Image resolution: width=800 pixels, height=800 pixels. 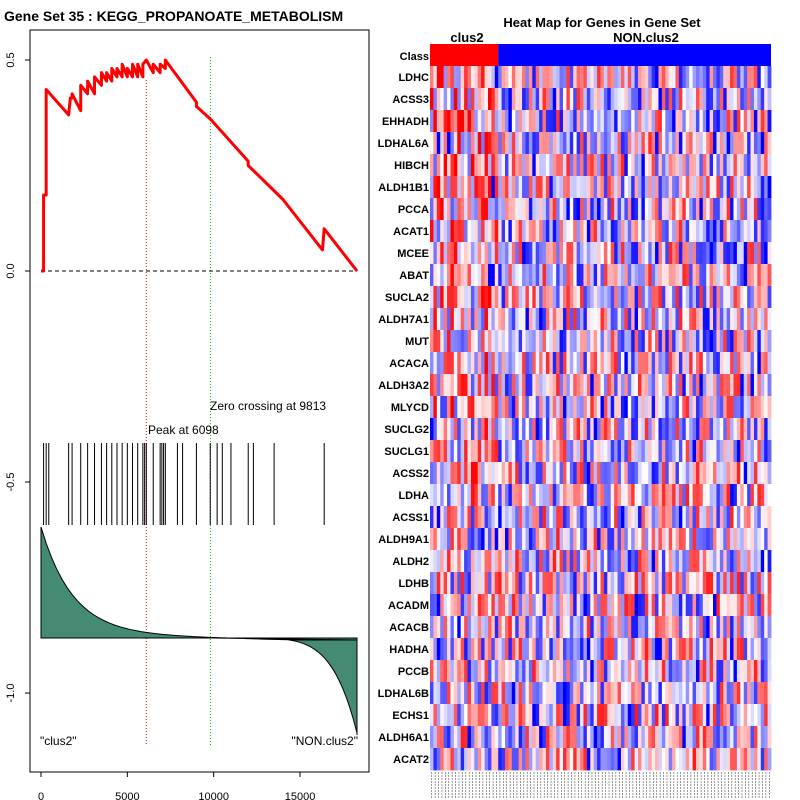 I want to click on gene-label-aldh3a2: ALDH3A2, so click(x=403, y=386).